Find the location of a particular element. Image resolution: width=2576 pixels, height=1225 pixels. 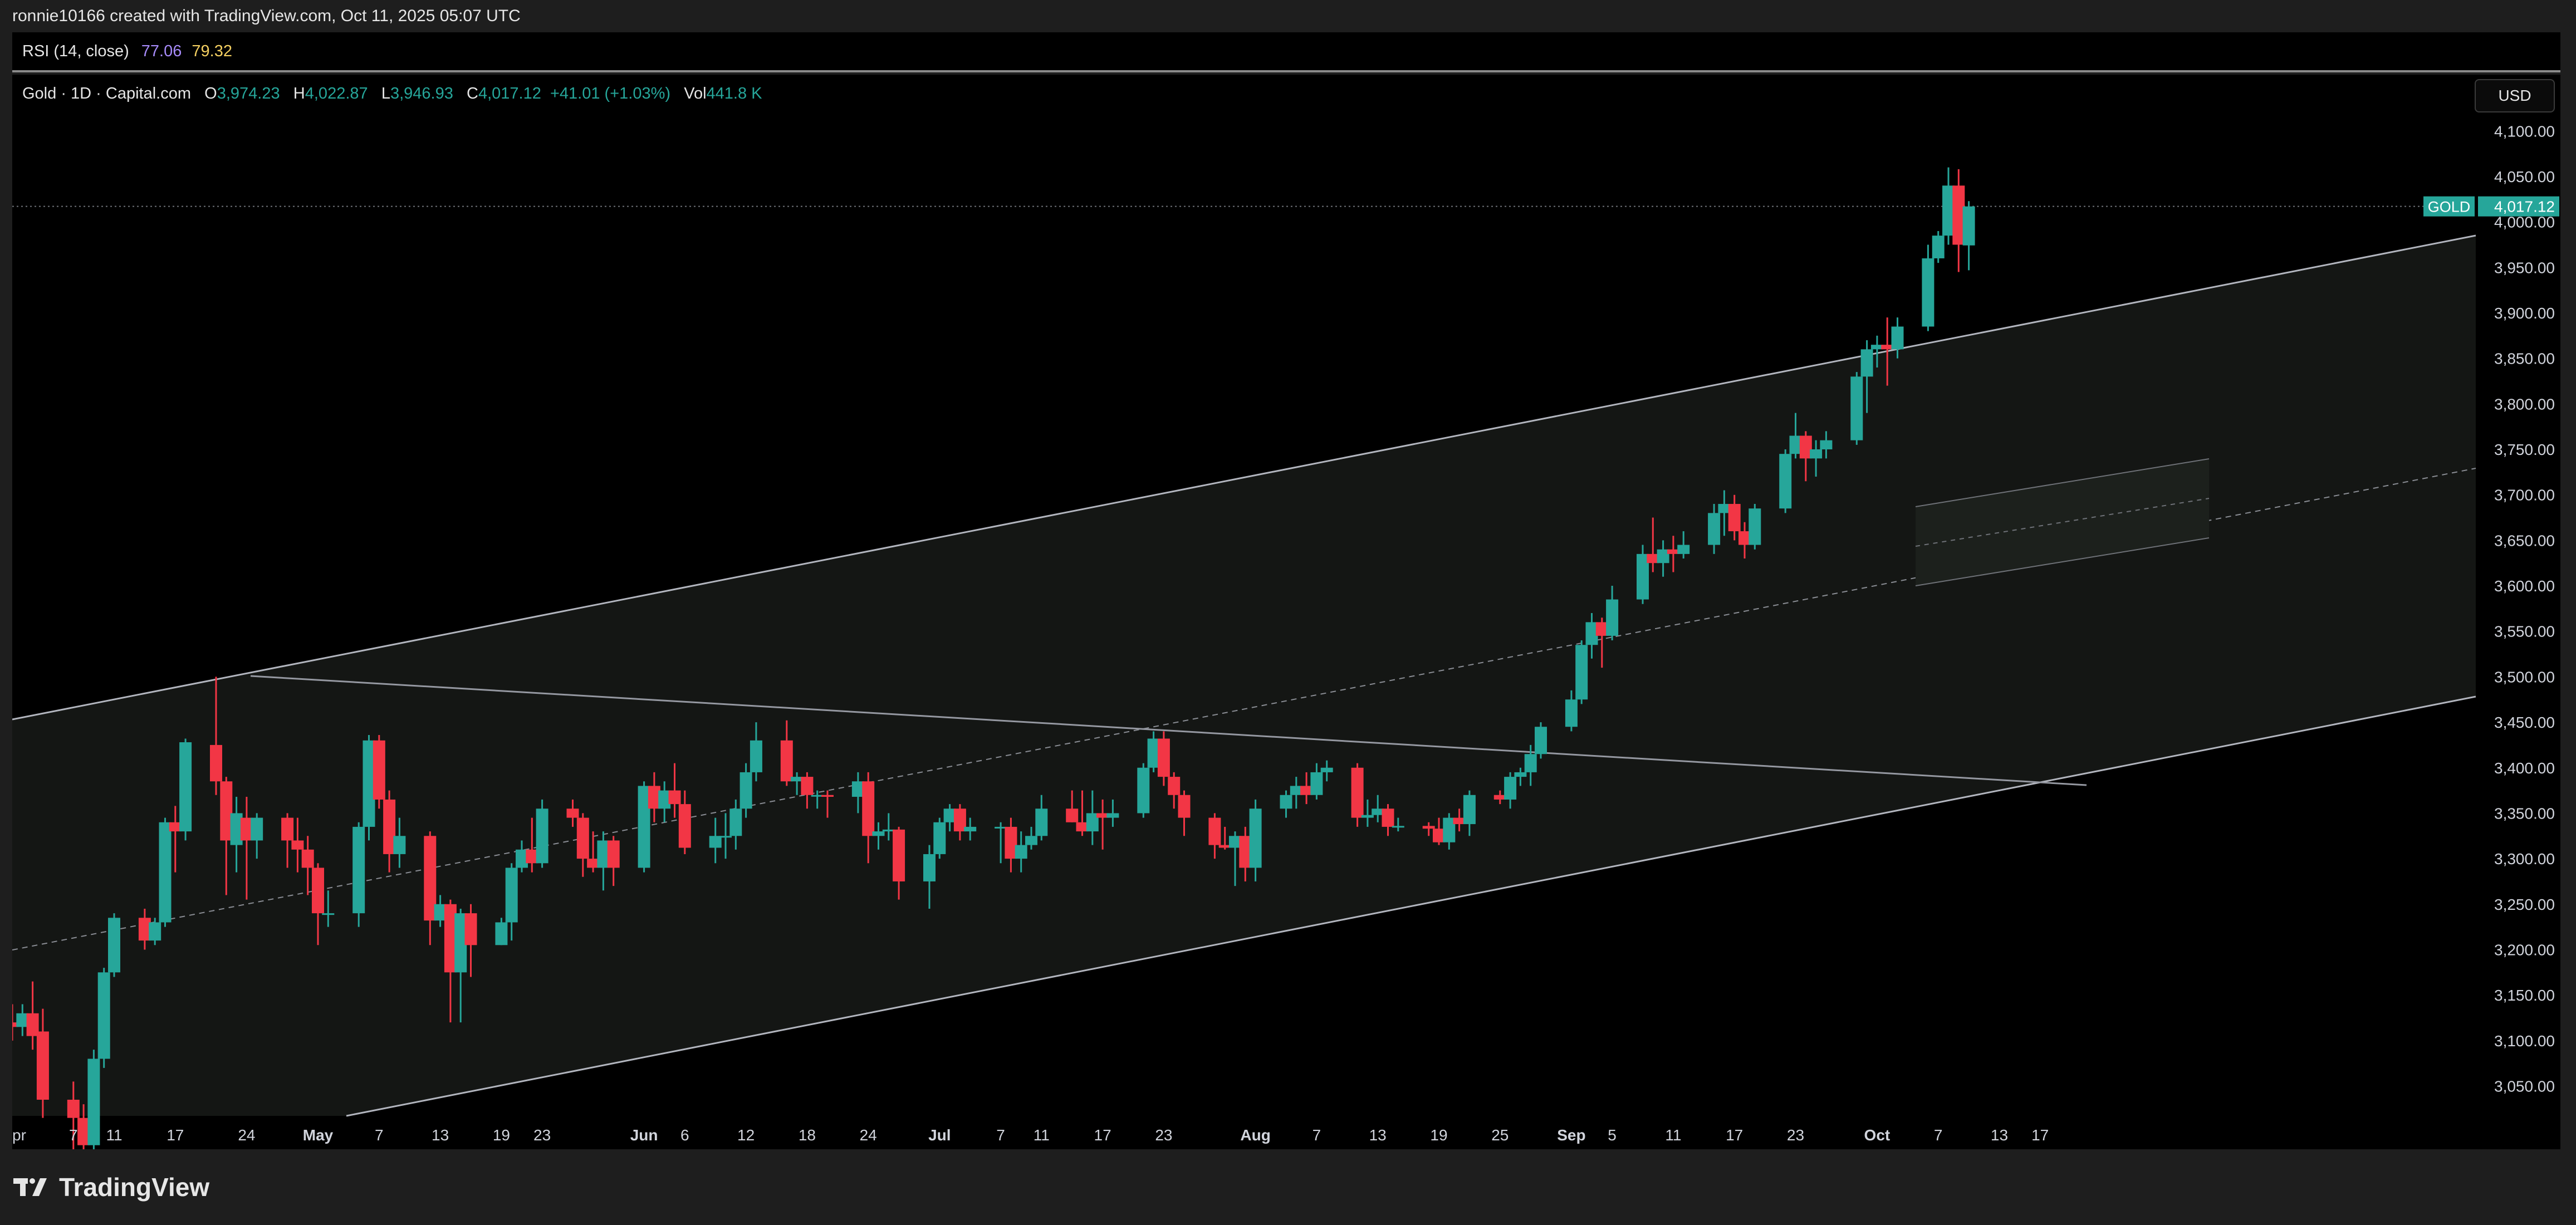

last-price-tag: GOLD 4,017.12 is located at coordinates (2491, 206).